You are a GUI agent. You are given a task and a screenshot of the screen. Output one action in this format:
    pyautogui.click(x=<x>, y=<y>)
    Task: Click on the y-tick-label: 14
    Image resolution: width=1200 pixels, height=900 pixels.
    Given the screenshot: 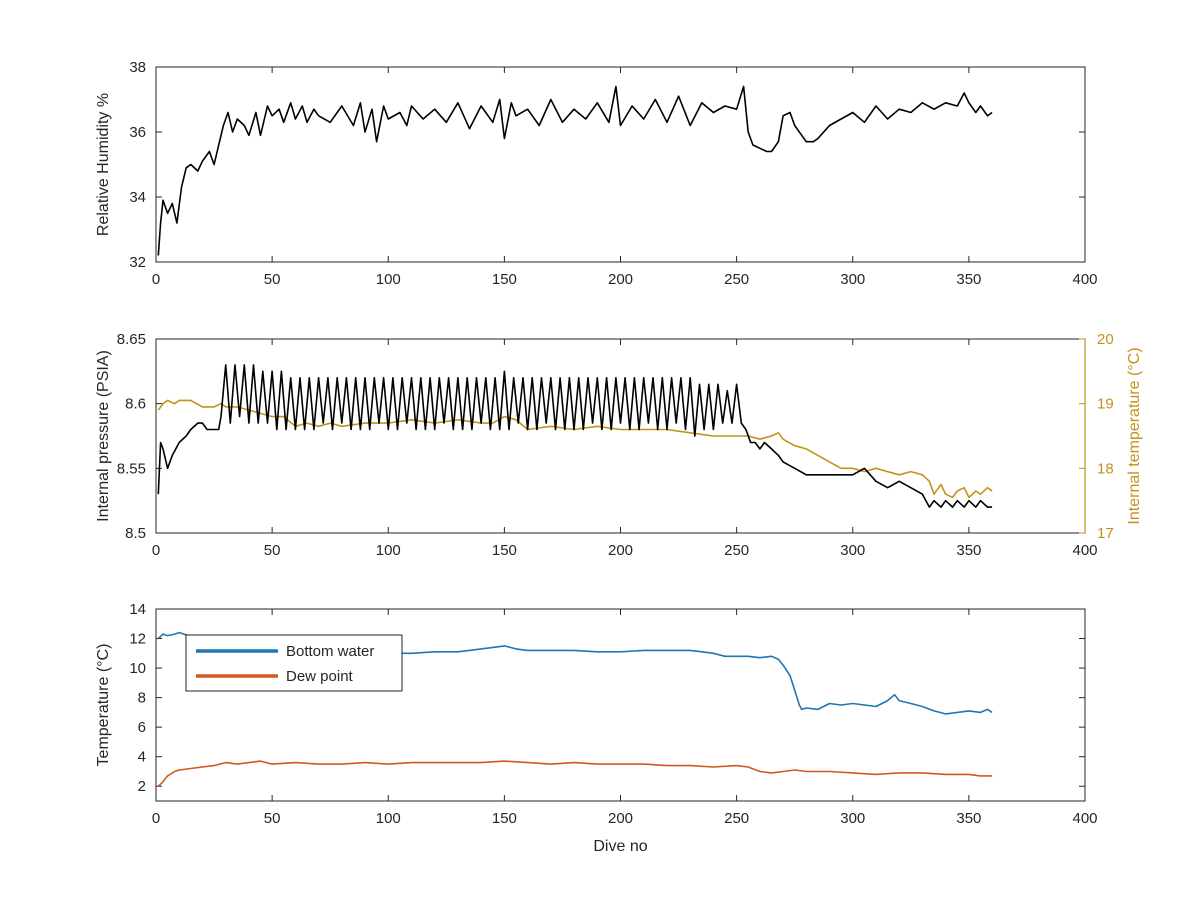 What is the action you would take?
    pyautogui.click(x=137, y=609)
    